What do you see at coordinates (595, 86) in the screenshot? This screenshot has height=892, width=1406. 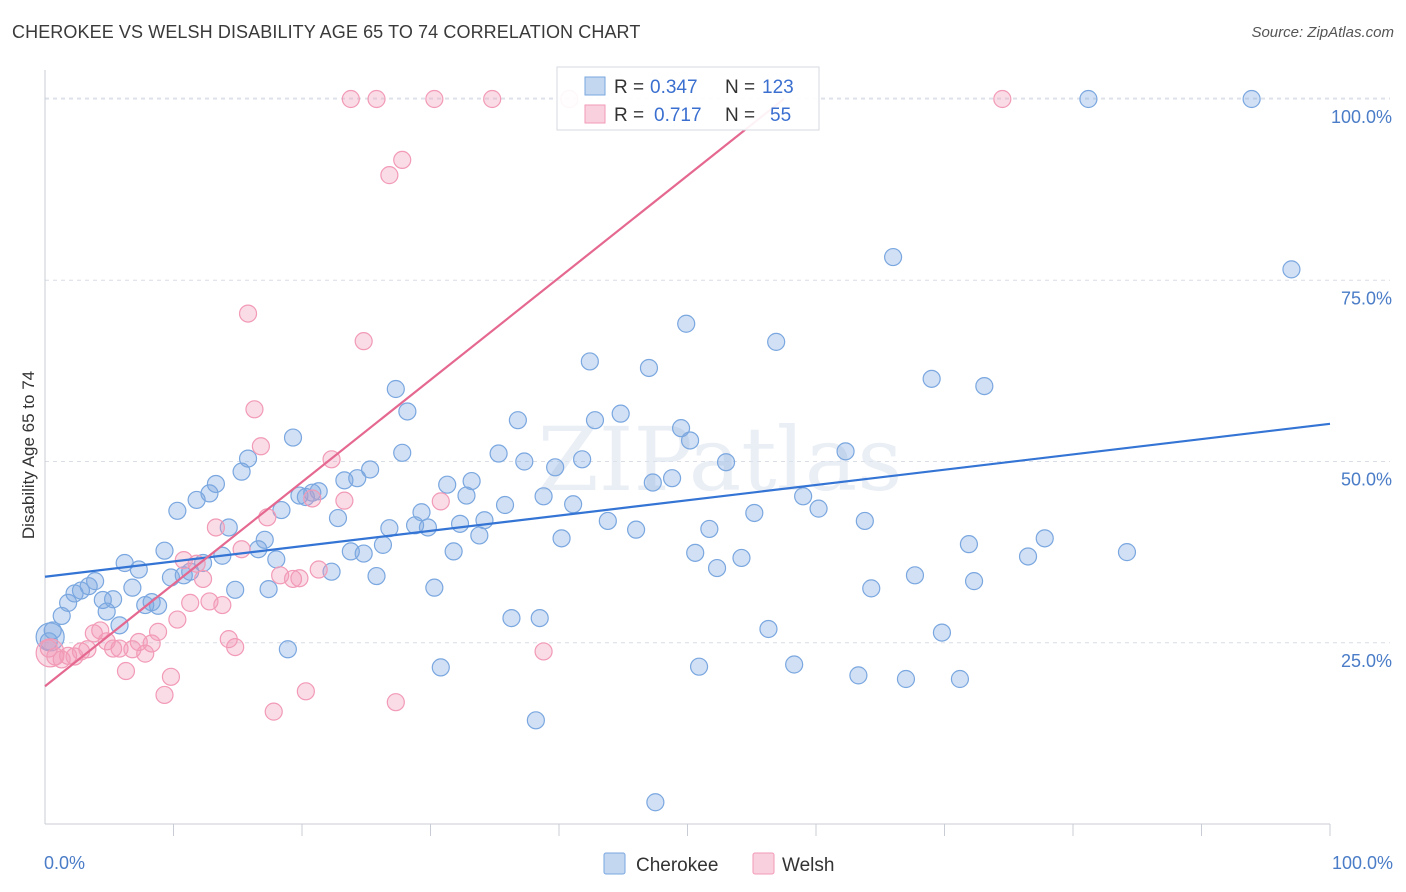 I see `cherokee-legend-swatch` at bounding box center [595, 86].